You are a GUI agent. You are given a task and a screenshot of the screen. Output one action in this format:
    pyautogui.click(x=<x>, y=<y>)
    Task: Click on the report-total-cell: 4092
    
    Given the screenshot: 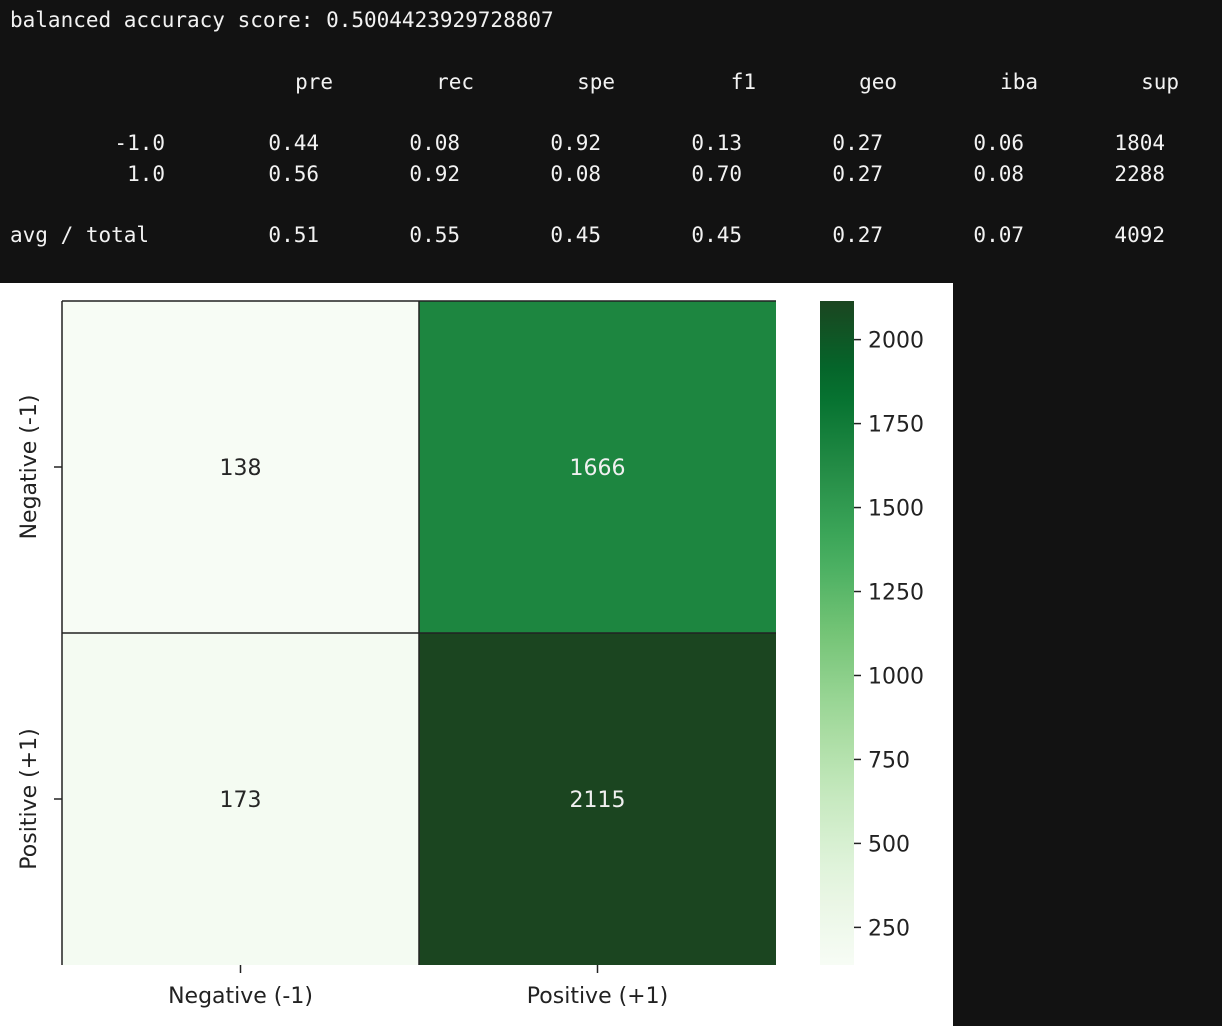 What is the action you would take?
    pyautogui.click(x=1139, y=235)
    